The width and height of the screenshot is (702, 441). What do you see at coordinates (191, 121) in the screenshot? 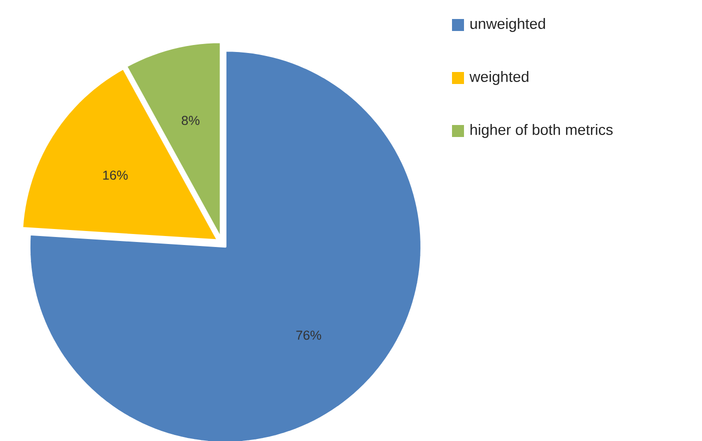
I see `data-label: 8%` at bounding box center [191, 121].